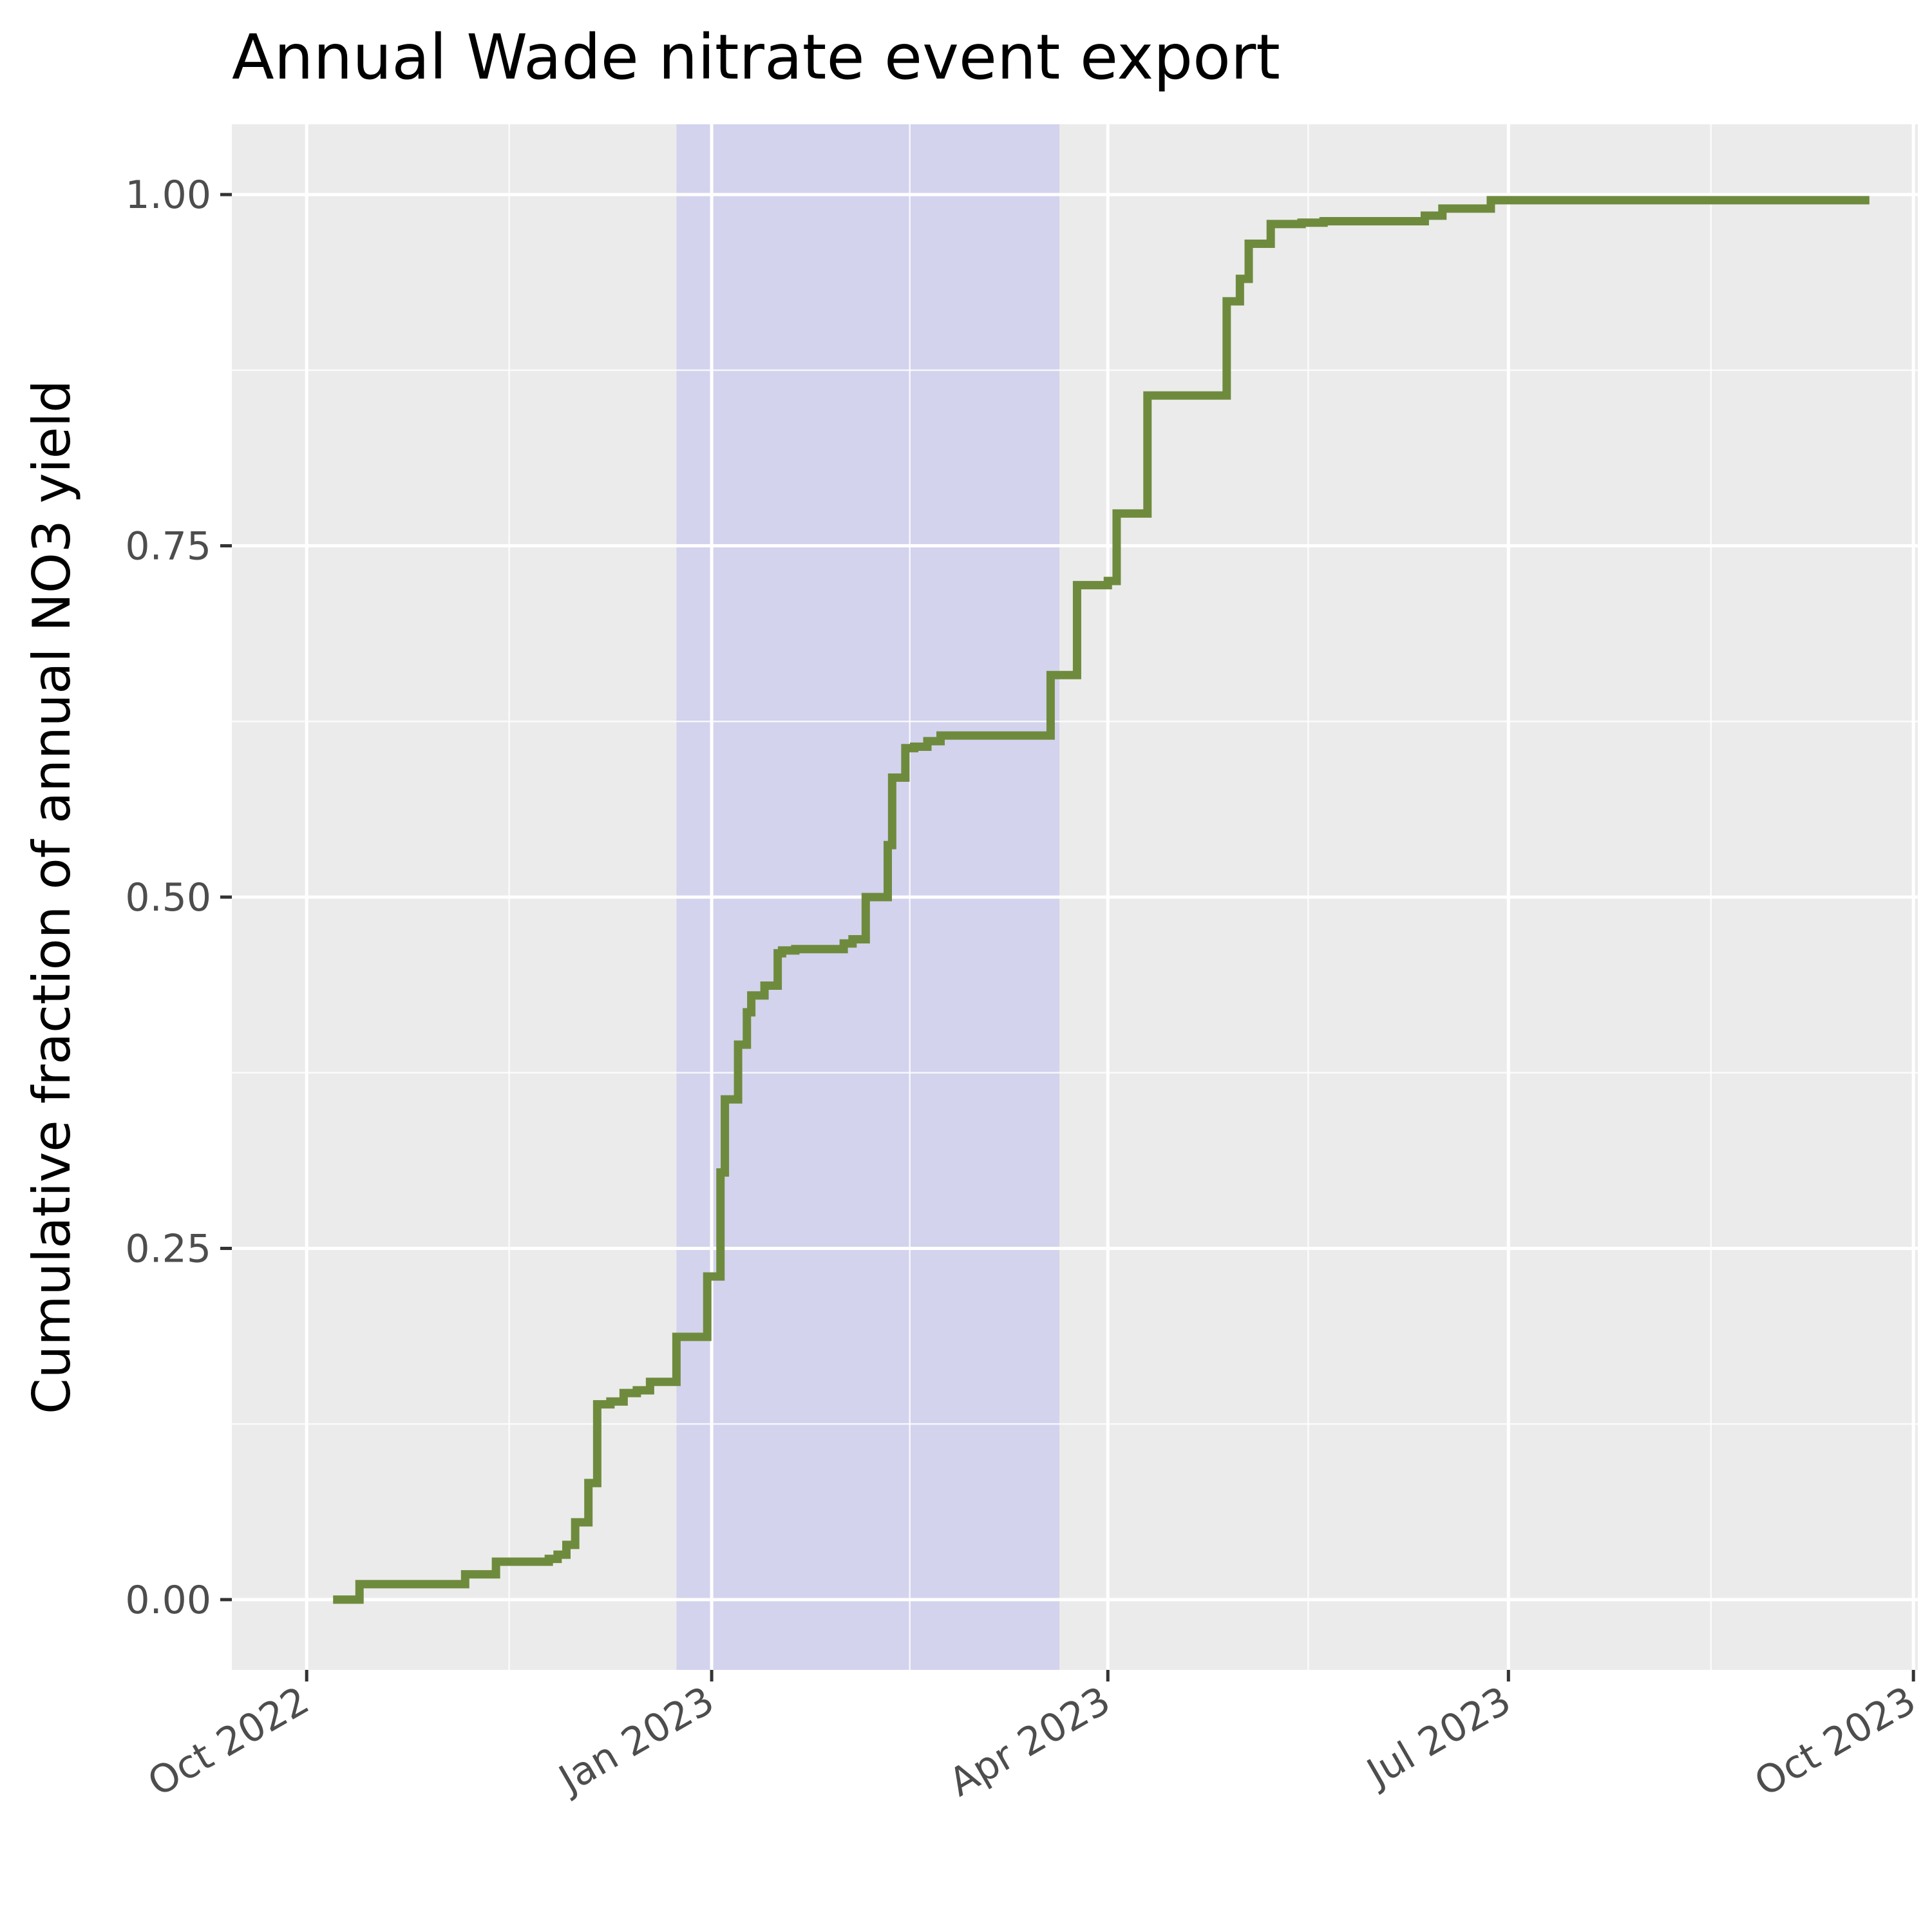 The width and height of the screenshot is (1932, 1932). What do you see at coordinates (52, 897) in the screenshot?
I see `y-axis-label: Cumulative fraction of annual NO3 yield` at bounding box center [52, 897].